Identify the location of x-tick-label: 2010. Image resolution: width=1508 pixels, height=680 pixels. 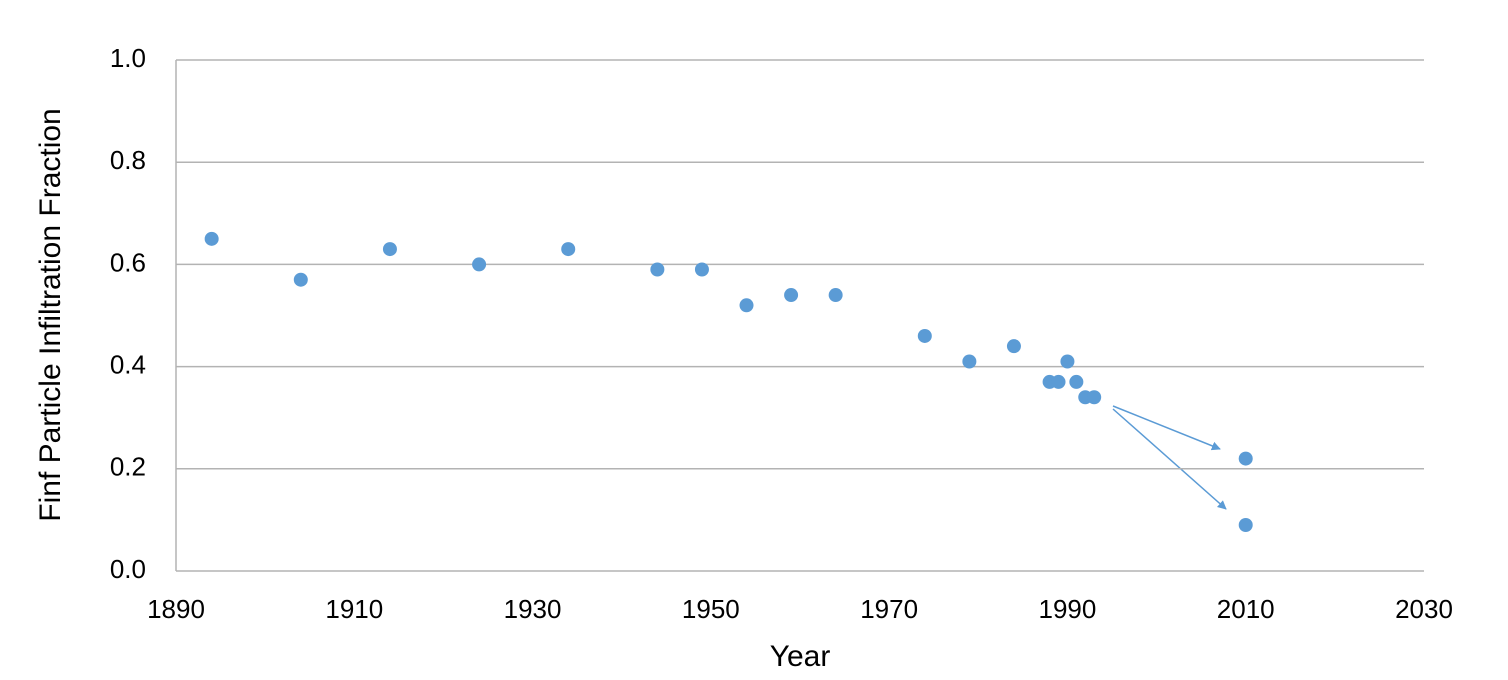
(1246, 609).